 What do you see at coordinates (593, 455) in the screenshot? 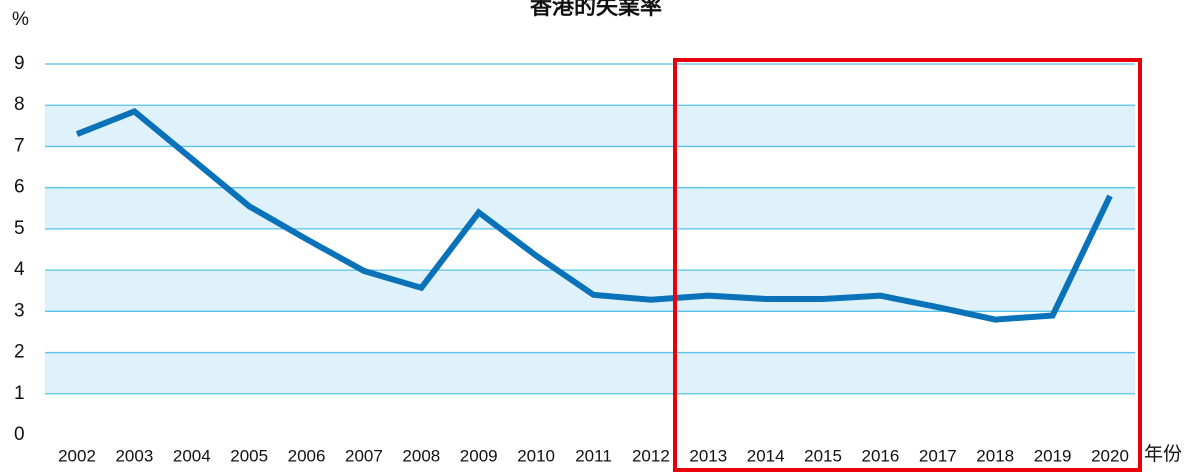
I see `x-tick-label: 2011` at bounding box center [593, 455].